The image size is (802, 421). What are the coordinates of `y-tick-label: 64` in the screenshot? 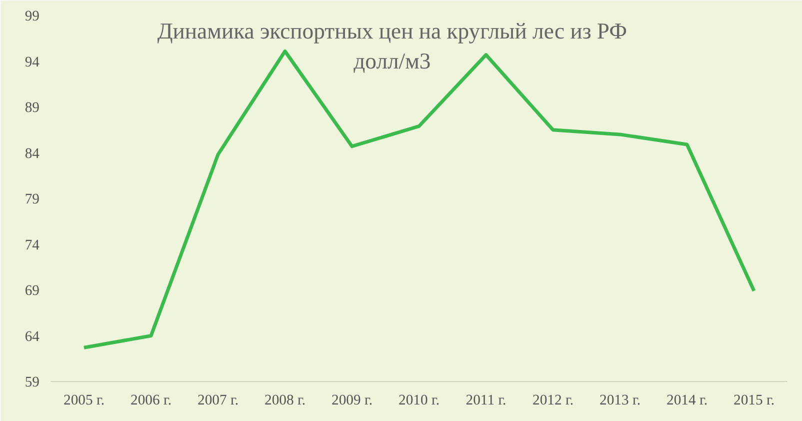 It's located at (32, 336).